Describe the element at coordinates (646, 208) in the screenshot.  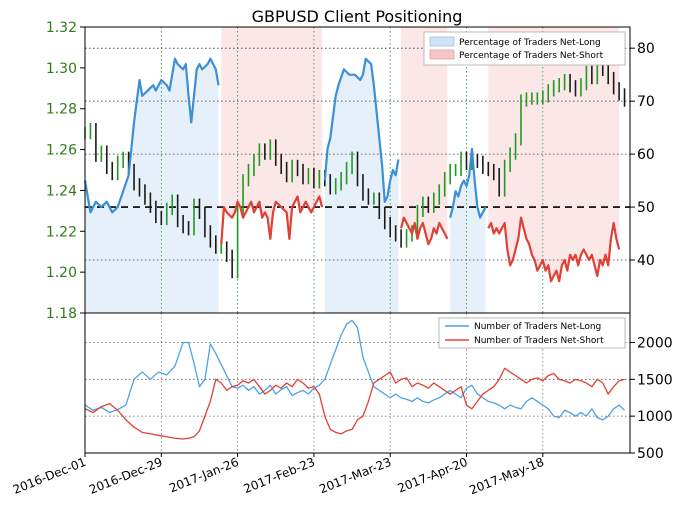
I see `right-tick-label-1: 50` at that location.